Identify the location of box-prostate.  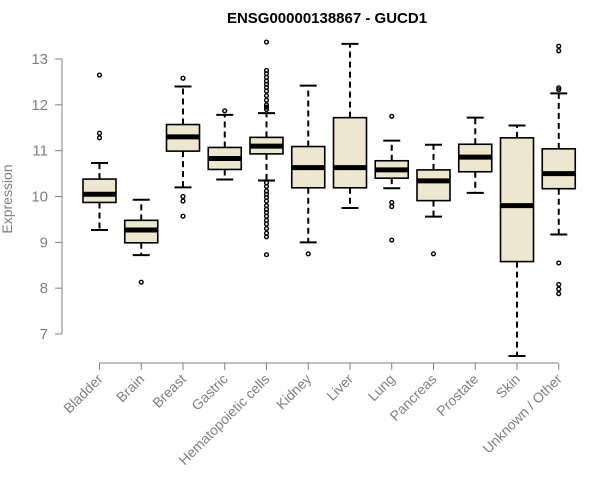
(475, 155).